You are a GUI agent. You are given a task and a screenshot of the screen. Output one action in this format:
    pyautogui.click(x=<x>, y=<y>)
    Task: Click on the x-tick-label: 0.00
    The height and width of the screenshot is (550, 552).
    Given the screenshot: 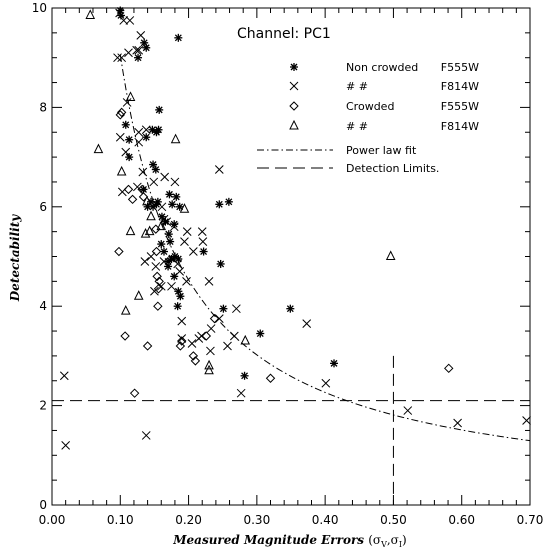 What is the action you would take?
    pyautogui.click(x=52, y=520)
    